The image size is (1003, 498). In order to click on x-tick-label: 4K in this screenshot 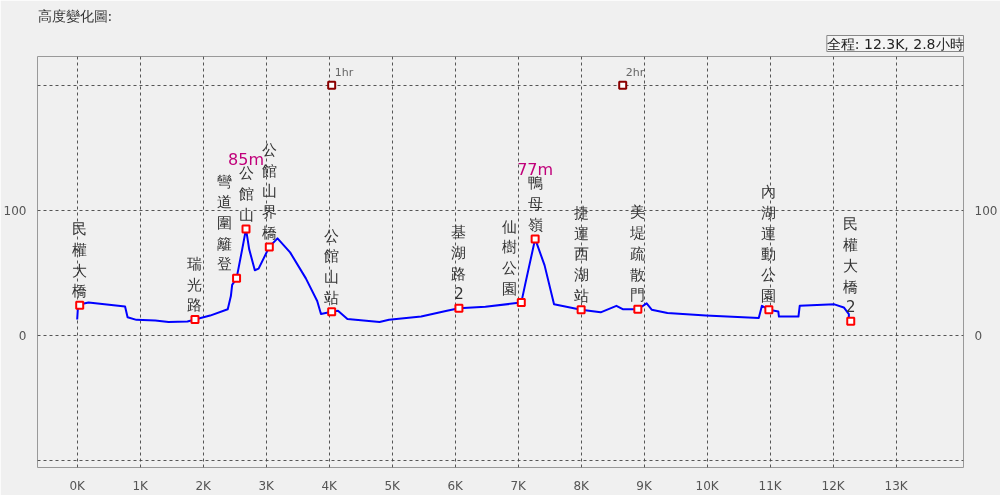, I will do `click(330, 485)`.